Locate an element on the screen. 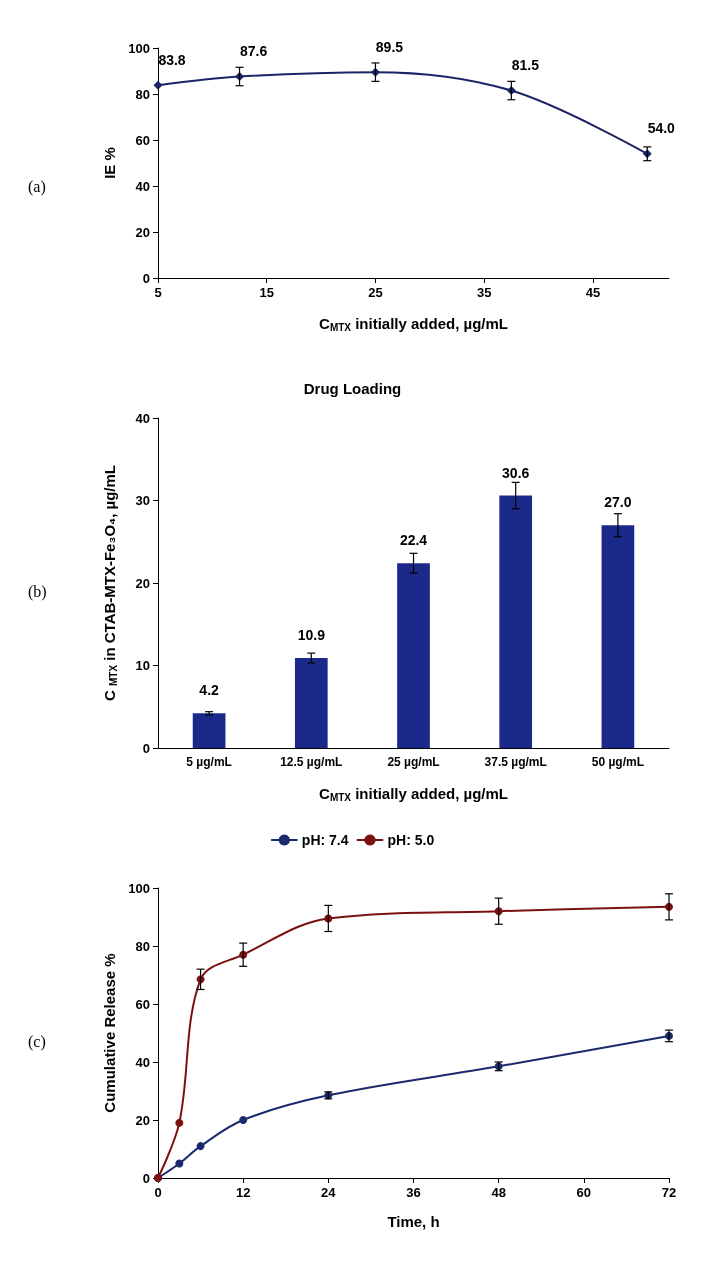  x-tick-label: 45 is located at coordinates (593, 292).